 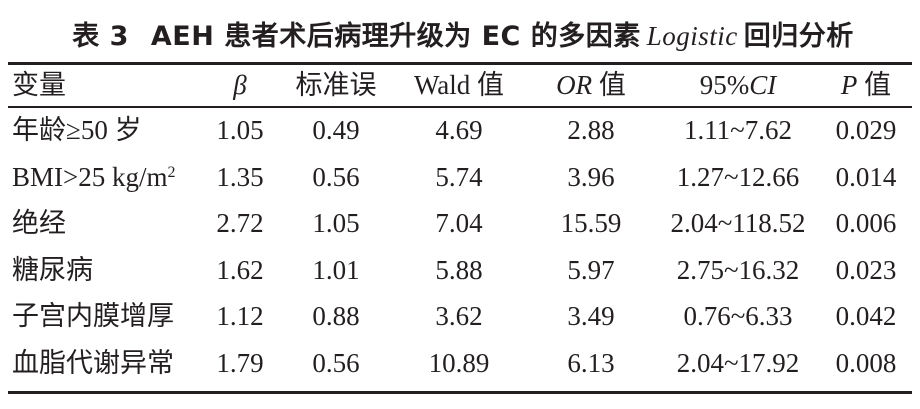 I want to click on table-row: 糖尿病 1.62 1.01 5.88 5.97 2.75~16.32 0.023, so click(x=460, y=270).